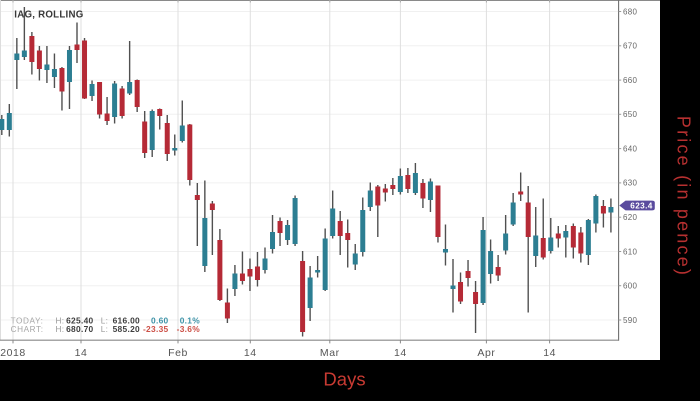 The width and height of the screenshot is (700, 401). Describe the element at coordinates (630, 46) in the screenshot. I see `svg-text: 670` at that location.